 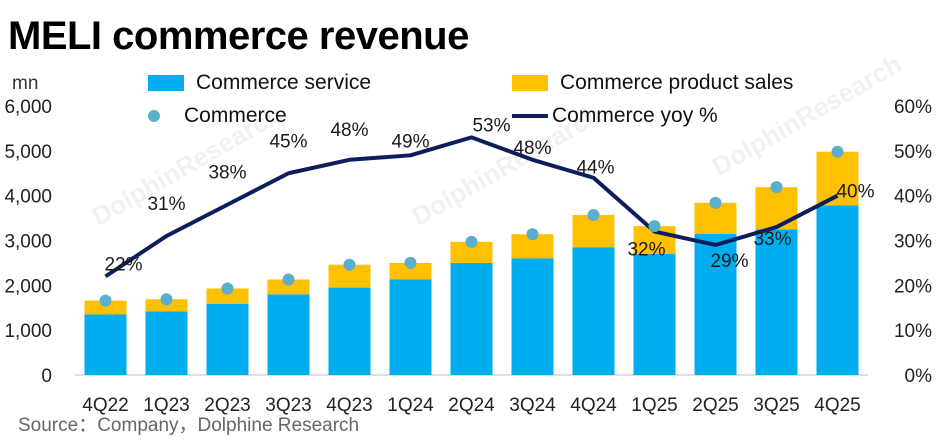 What do you see at coordinates (530, 83) in the screenshot?
I see `legend-product-swatch` at bounding box center [530, 83].